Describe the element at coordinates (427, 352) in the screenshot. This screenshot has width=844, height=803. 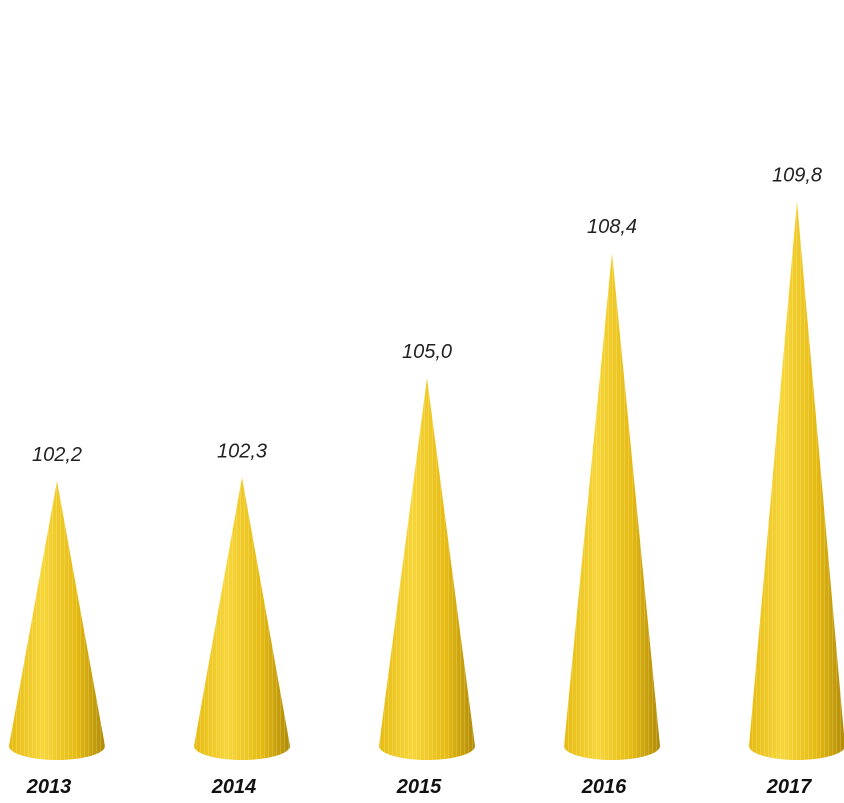
I see `data-label-2015: 105,0` at that location.